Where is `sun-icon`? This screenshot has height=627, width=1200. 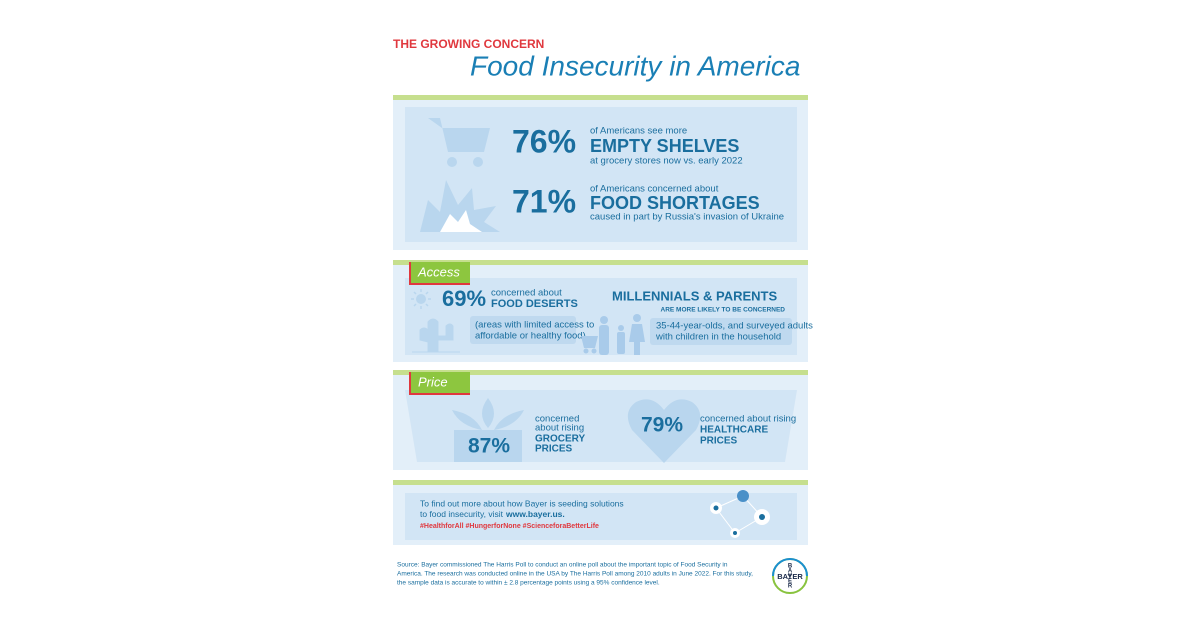 sun-icon is located at coordinates (421, 299).